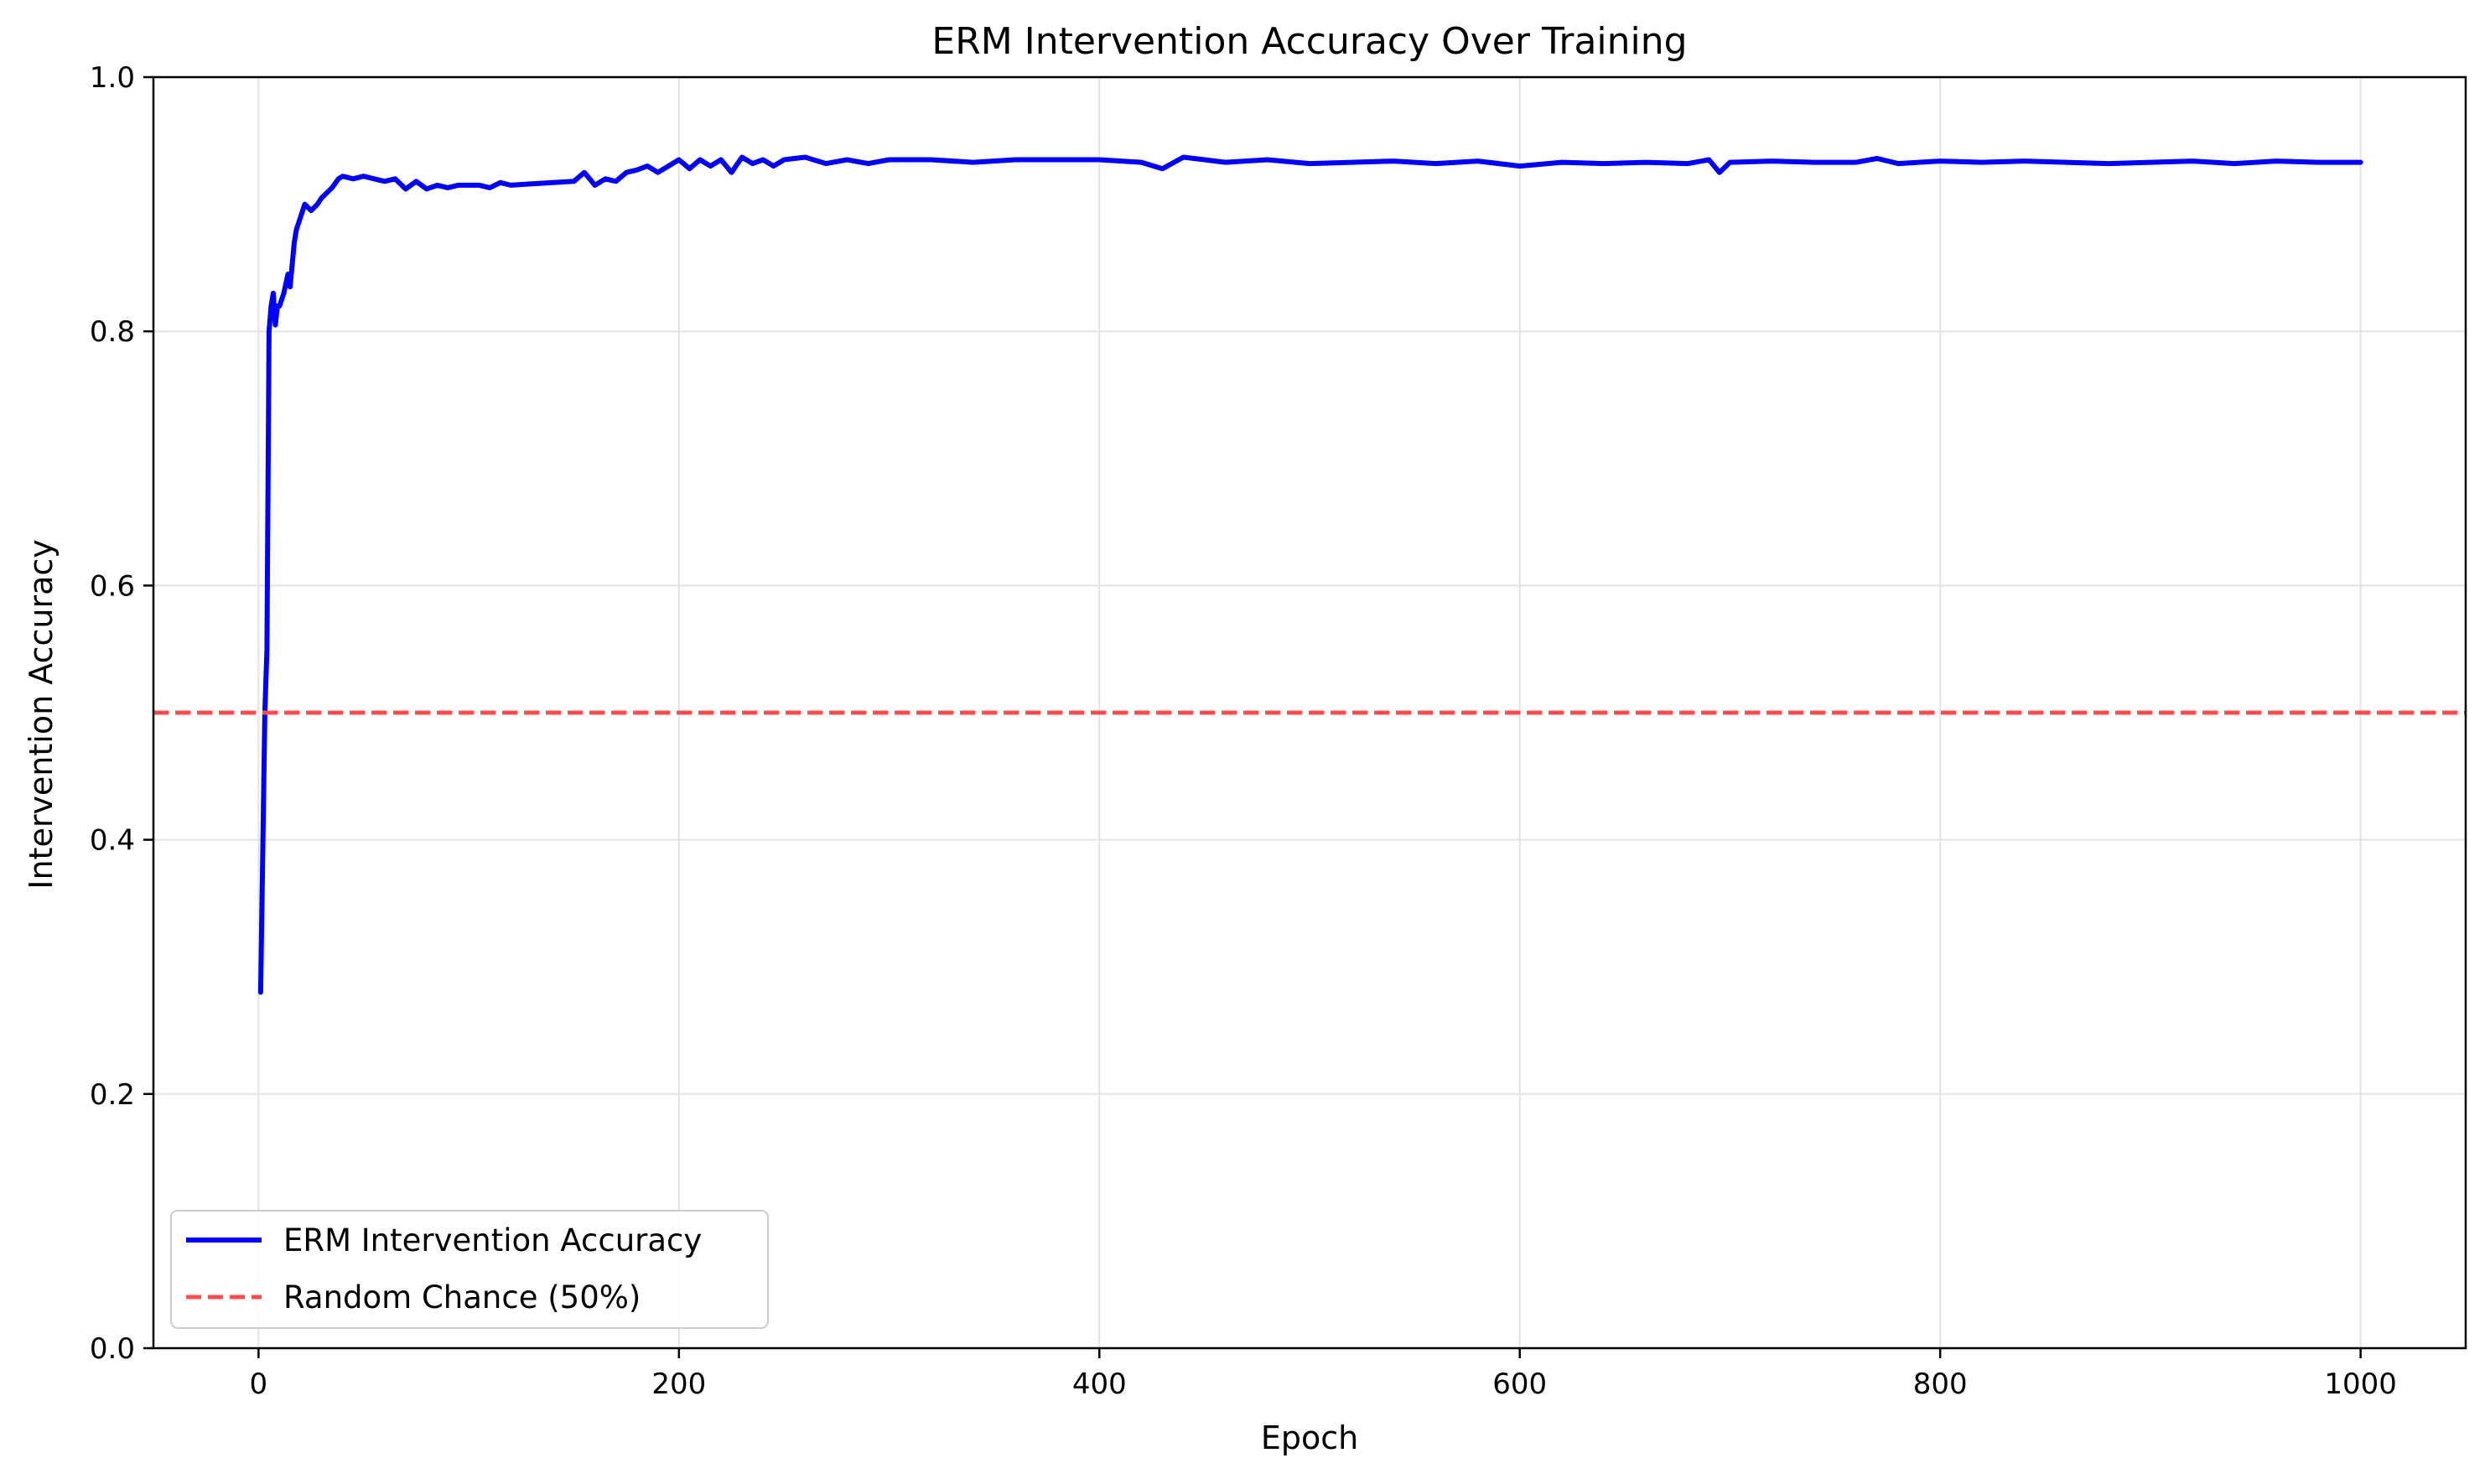  I want to click on legend-label-erm: ERM Intervention Accuracy, so click(492, 1240).